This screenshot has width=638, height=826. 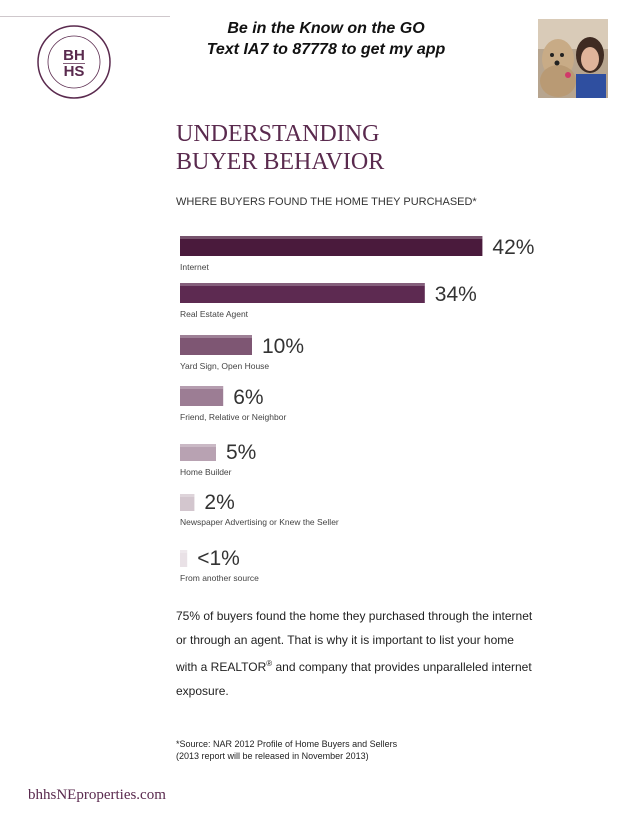 What do you see at coordinates (513, 247) in the screenshot?
I see `value-label-0: 42%` at bounding box center [513, 247].